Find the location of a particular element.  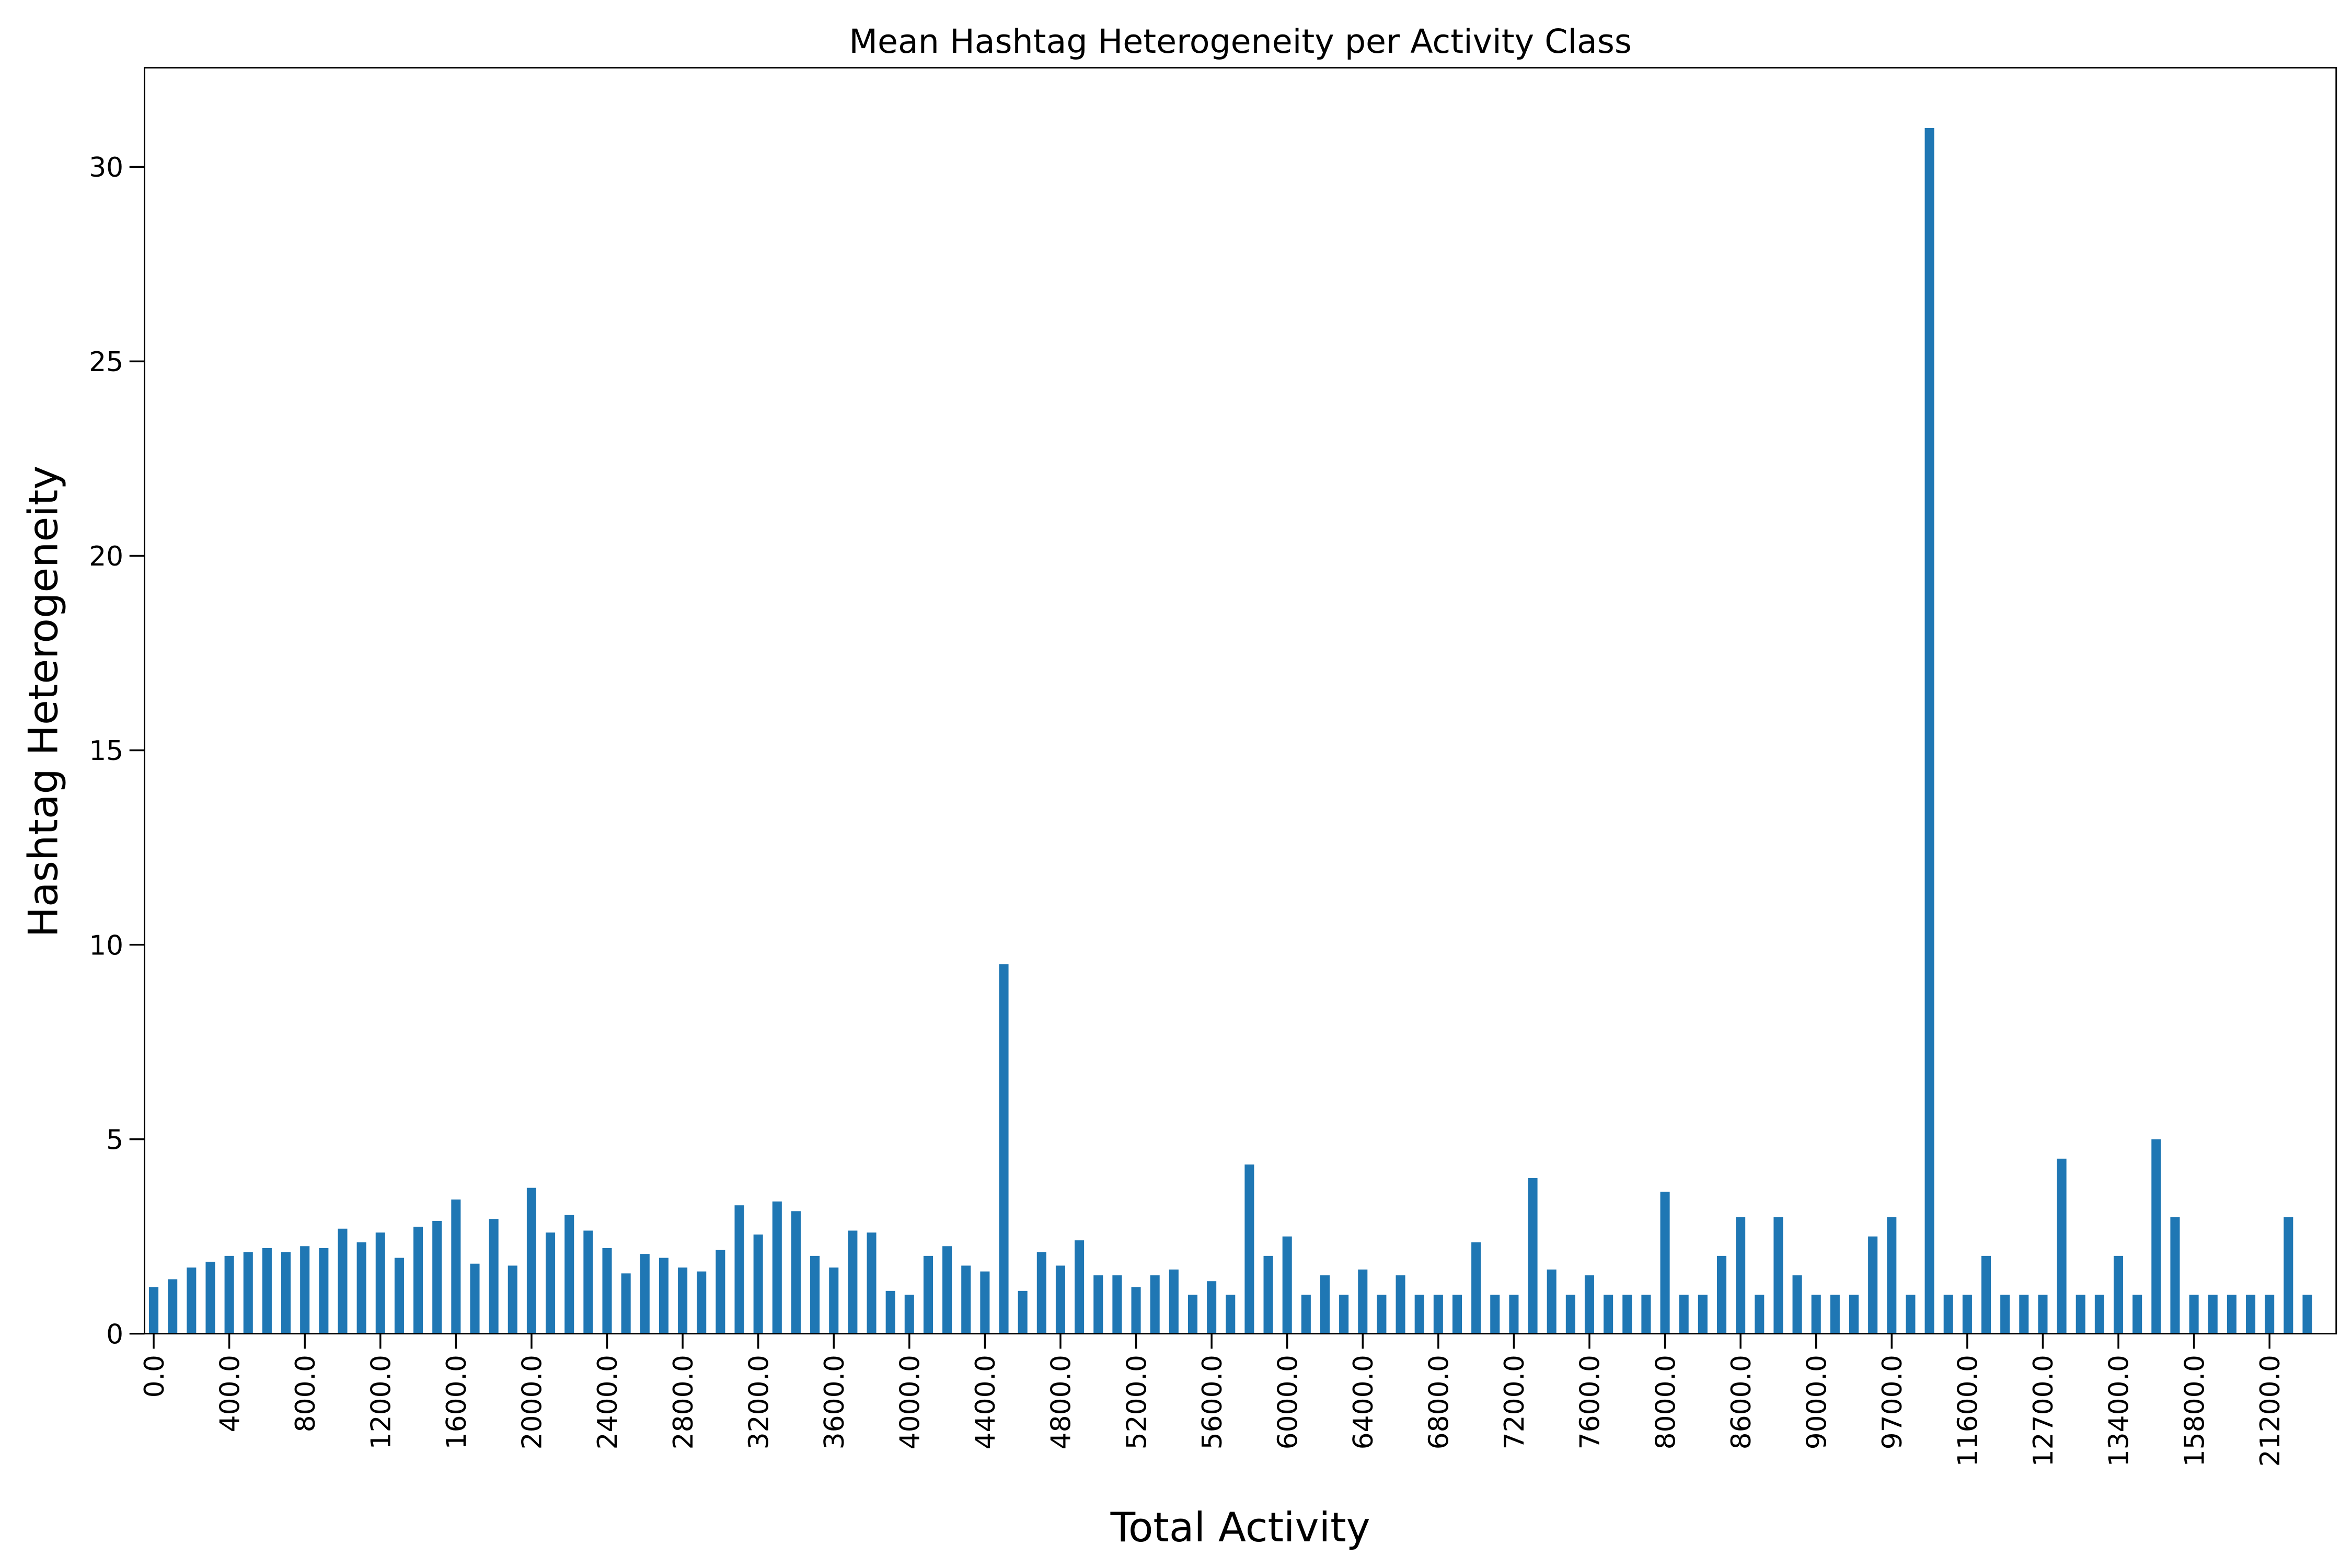

x-tick-label: 4000.0 is located at coordinates (910, 1402).